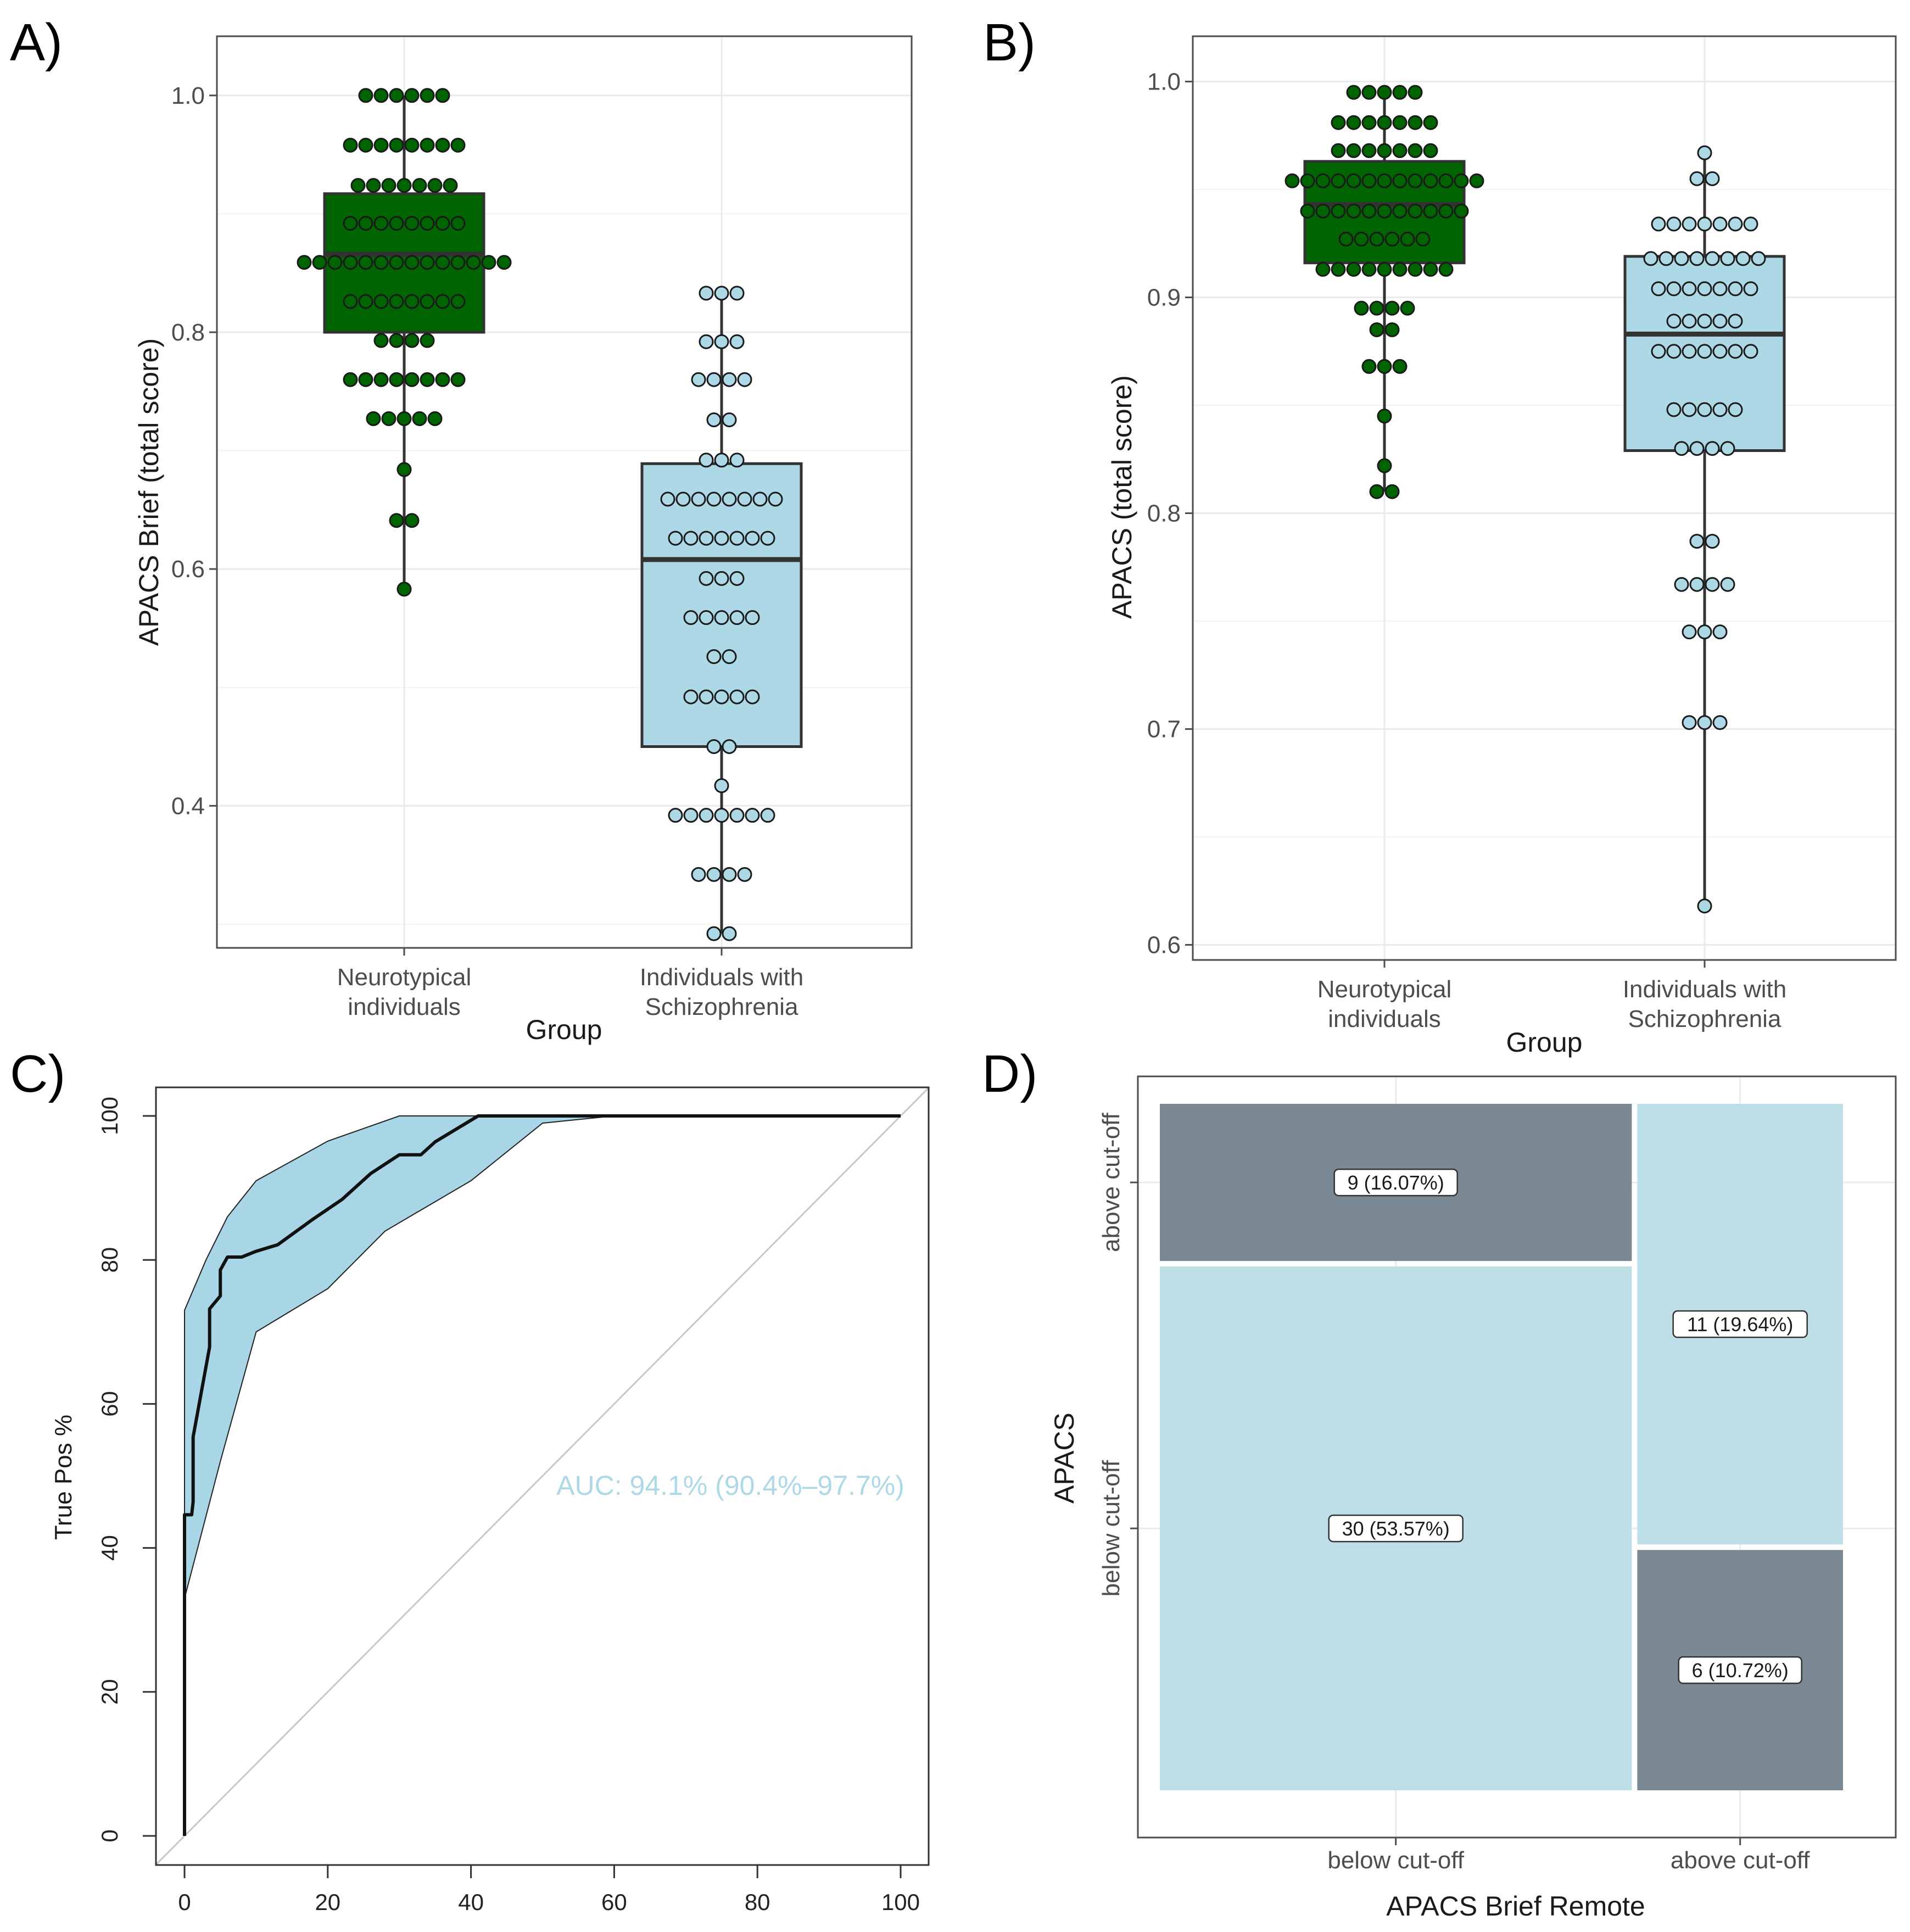 Image resolution: width=1910 pixels, height=1932 pixels. I want to click on panel-c-x-tick-label: 40, so click(471, 1902).